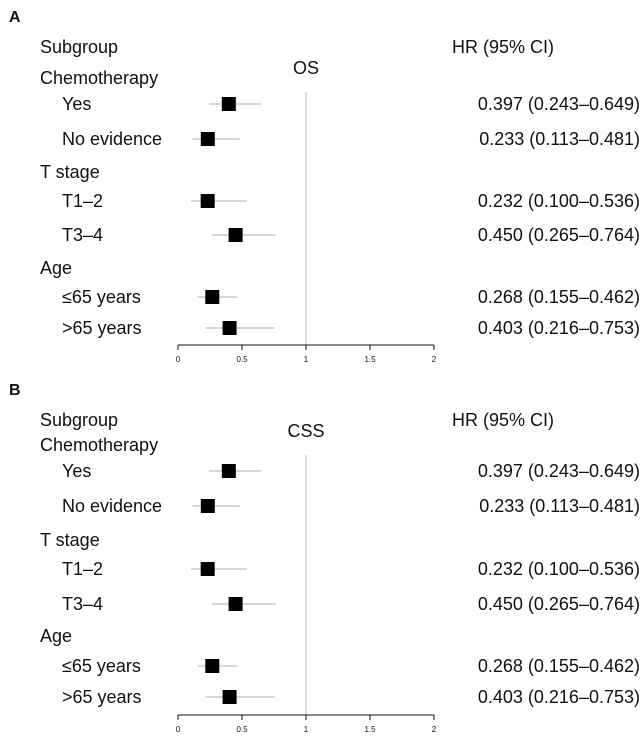 The width and height of the screenshot is (644, 736). Describe the element at coordinates (306, 68) in the screenshot. I see `plot-title: OS` at that location.